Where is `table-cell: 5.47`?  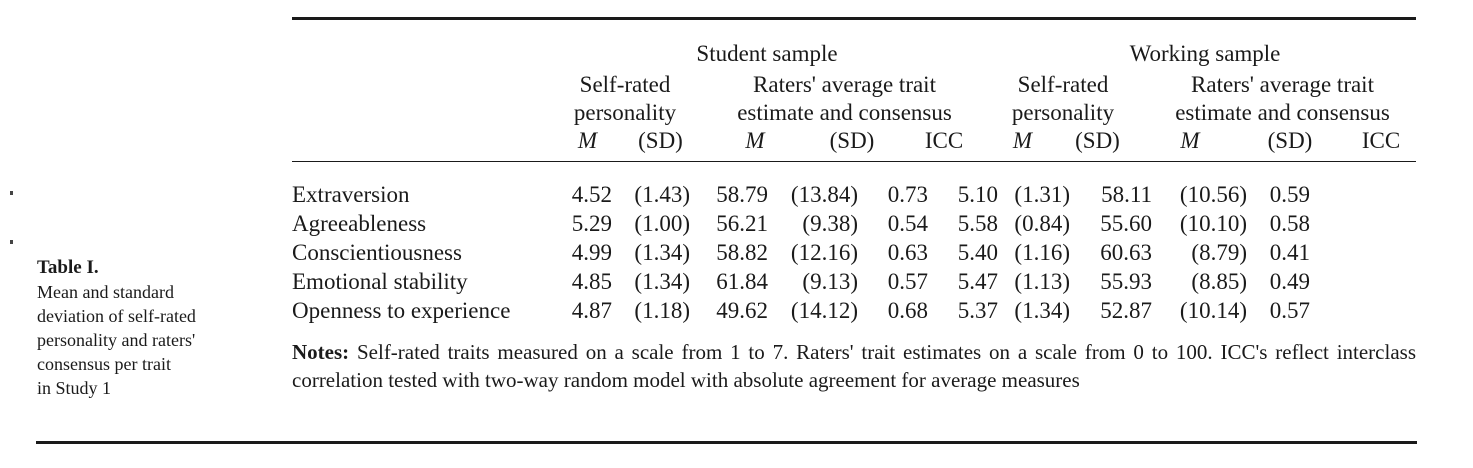
table-cell: 5.47 is located at coordinates (977, 281).